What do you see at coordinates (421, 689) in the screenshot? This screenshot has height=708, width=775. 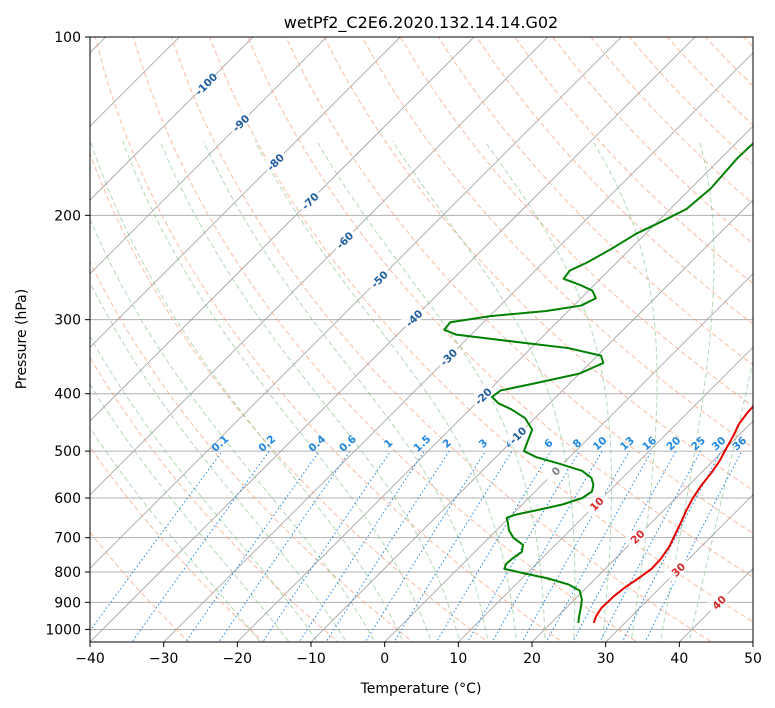 I see `x-axis-label: Temperature (°C)` at bounding box center [421, 689].